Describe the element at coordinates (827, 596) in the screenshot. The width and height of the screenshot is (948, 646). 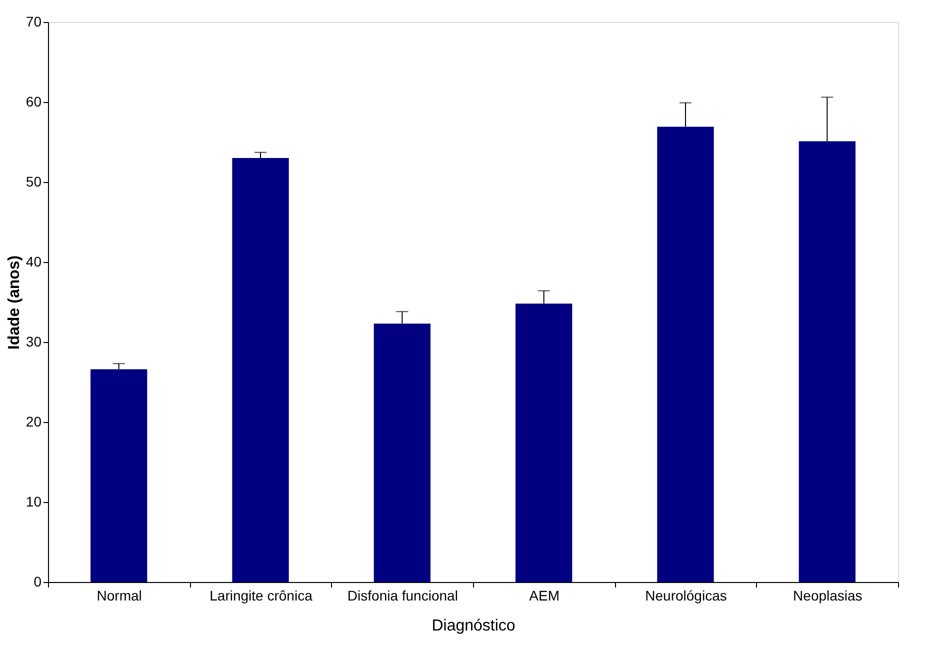
I see `x-tick-label: Neoplasias` at that location.